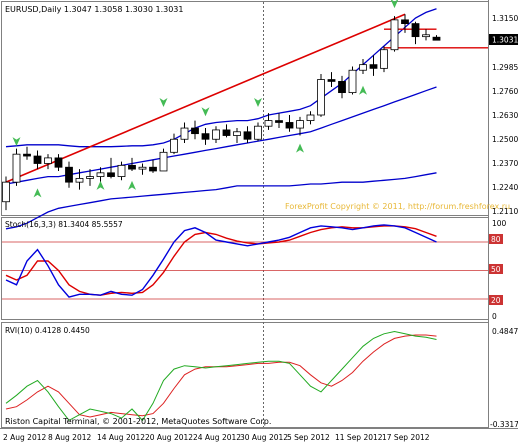  I want to click on price-tick-label: 1.2240, so click(505, 187).